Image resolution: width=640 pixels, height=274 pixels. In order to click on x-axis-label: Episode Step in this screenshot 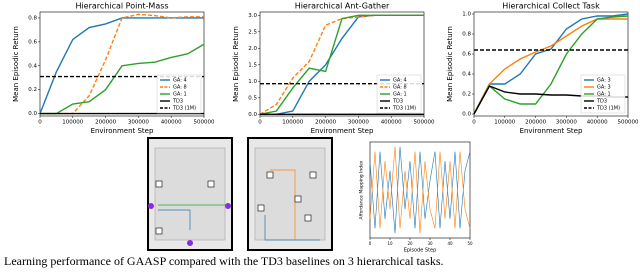, I will do `click(420, 251)`.